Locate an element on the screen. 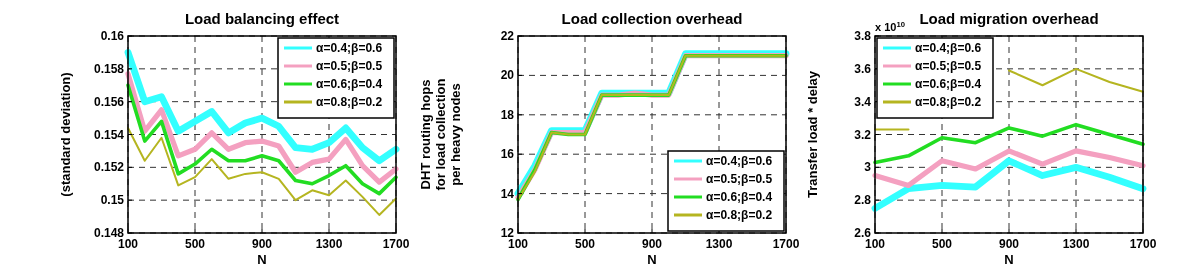 The image size is (1178, 270). y-tick-label: 3.8 is located at coordinates (863, 36).